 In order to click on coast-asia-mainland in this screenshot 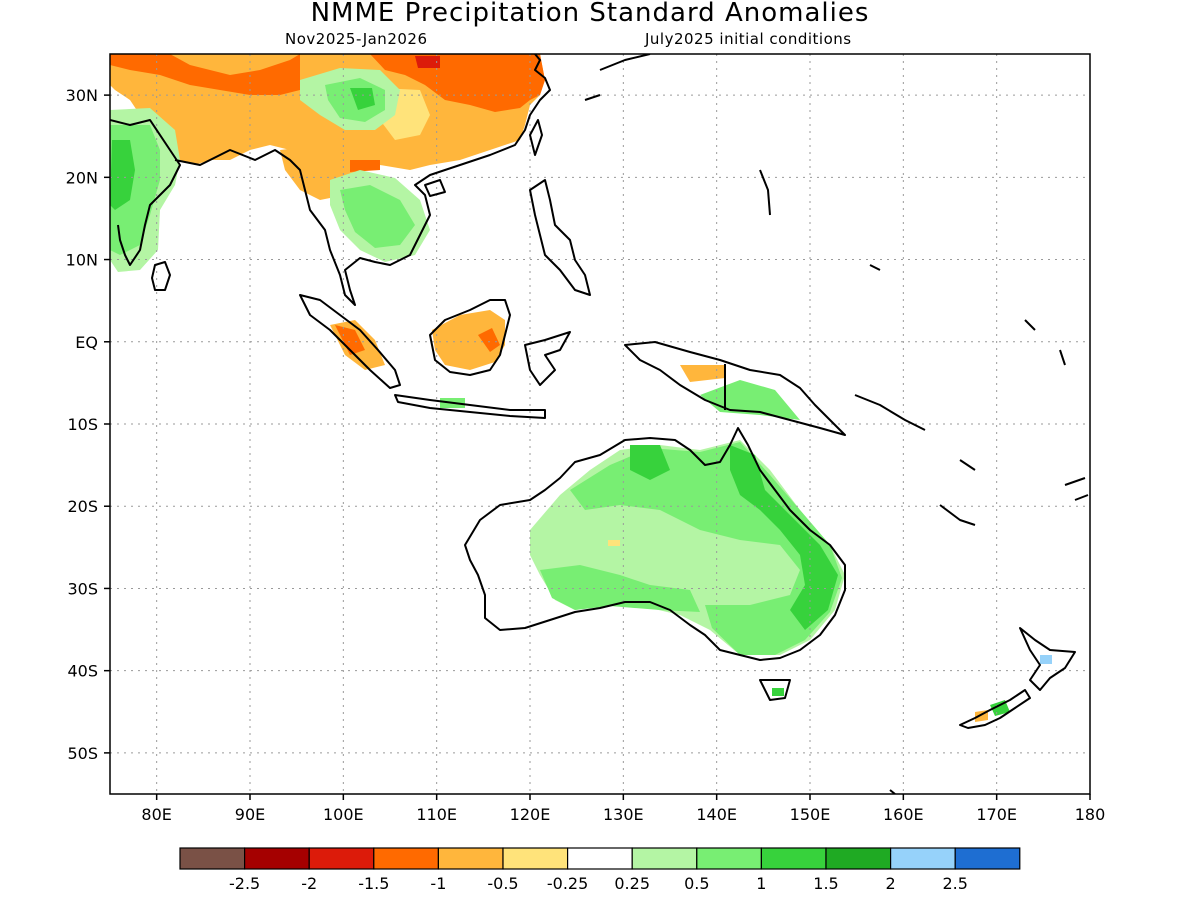, I will do `click(330, 180)`.